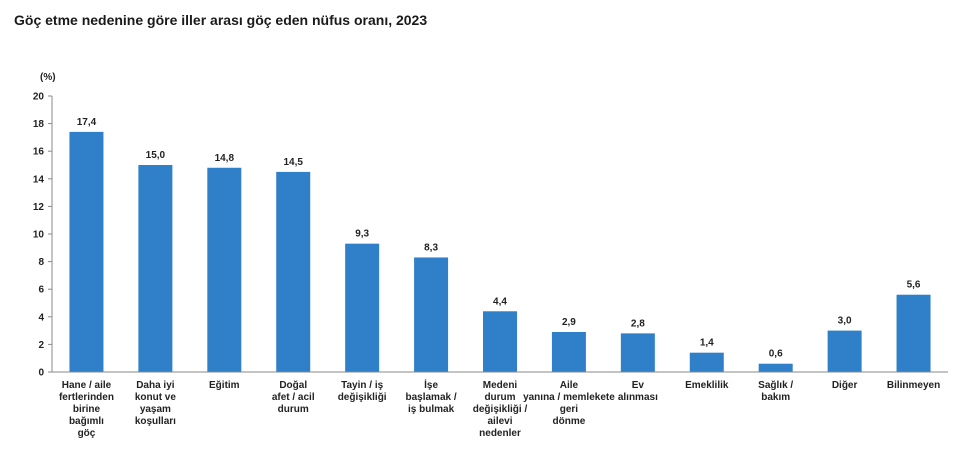  I want to click on value-label: 14,8, so click(225, 158).